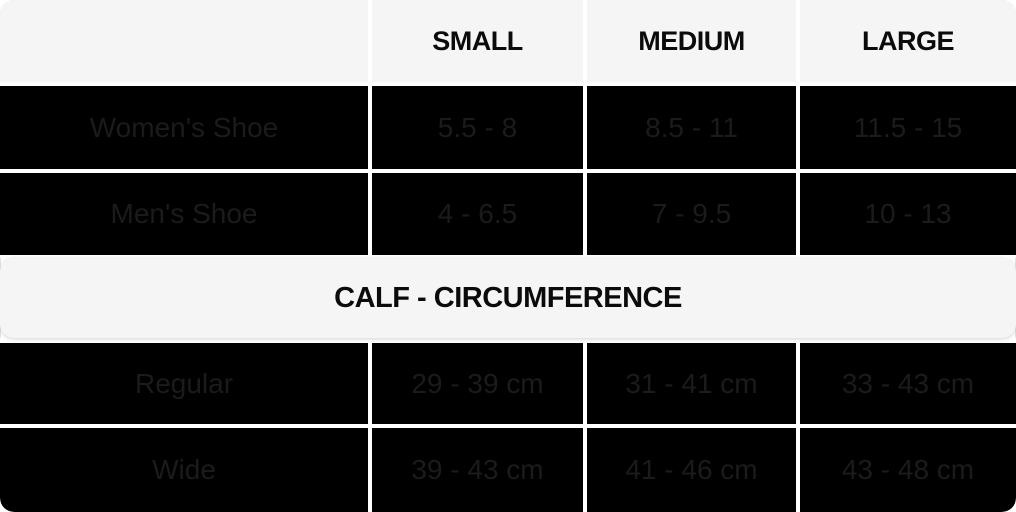 This screenshot has width=1016, height=512. What do you see at coordinates (691, 127) in the screenshot?
I see `cell-medium: 8.5 - 11` at bounding box center [691, 127].